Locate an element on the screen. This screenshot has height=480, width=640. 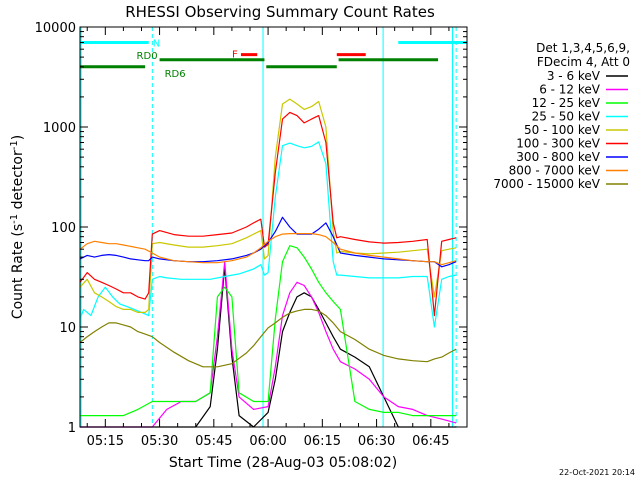
y-tick-label-2: 100 is located at coordinates (63, 228).